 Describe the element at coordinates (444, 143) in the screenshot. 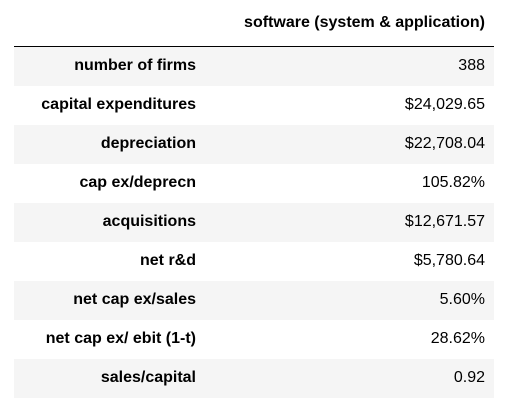

I see `row-value: $22,708.04` at that location.